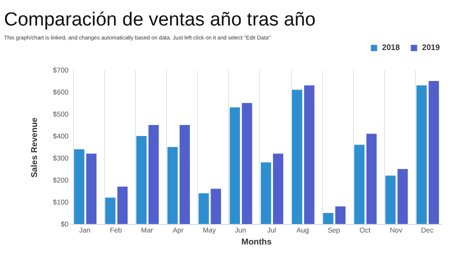  I want to click on x-axis-title: Months, so click(256, 241).